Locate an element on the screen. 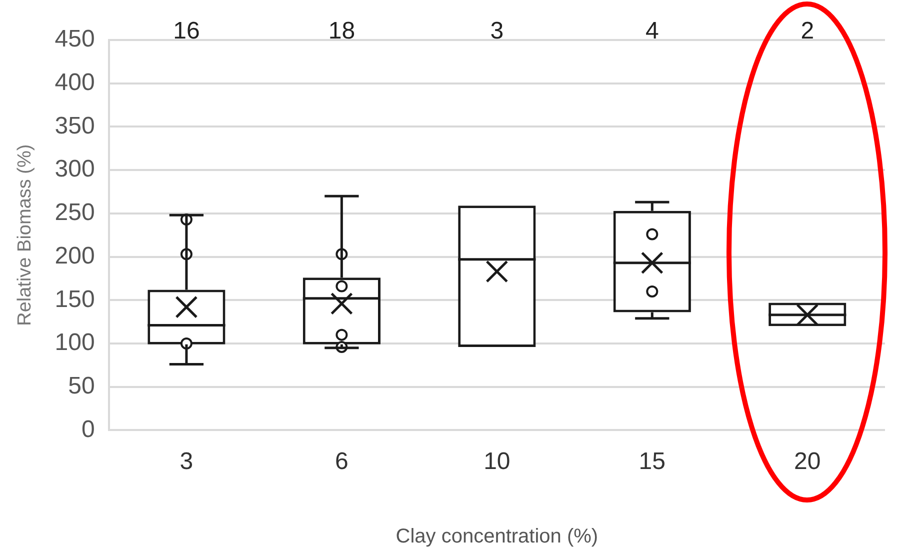 The image size is (911, 559). x-tick-label: 3 is located at coordinates (187, 462).